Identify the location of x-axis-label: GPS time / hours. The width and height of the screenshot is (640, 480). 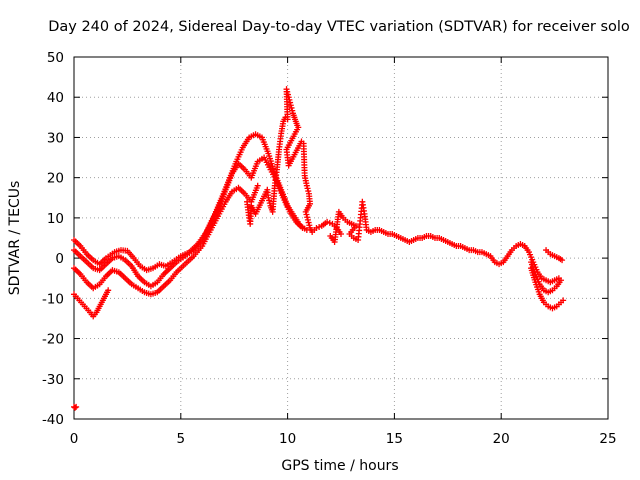
(339, 466).